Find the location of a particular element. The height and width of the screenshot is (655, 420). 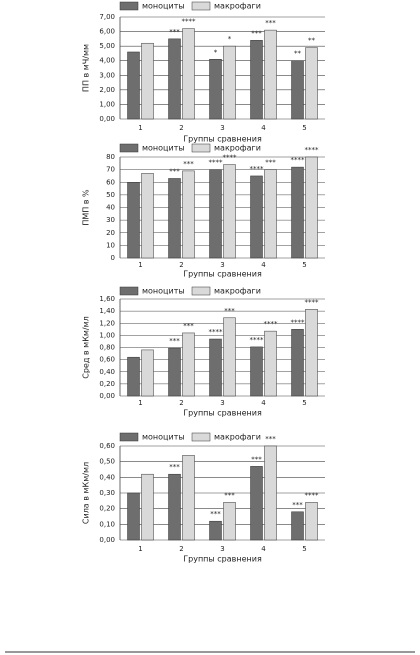

y-tick-label: 0,40 is located at coordinates (107, 372).